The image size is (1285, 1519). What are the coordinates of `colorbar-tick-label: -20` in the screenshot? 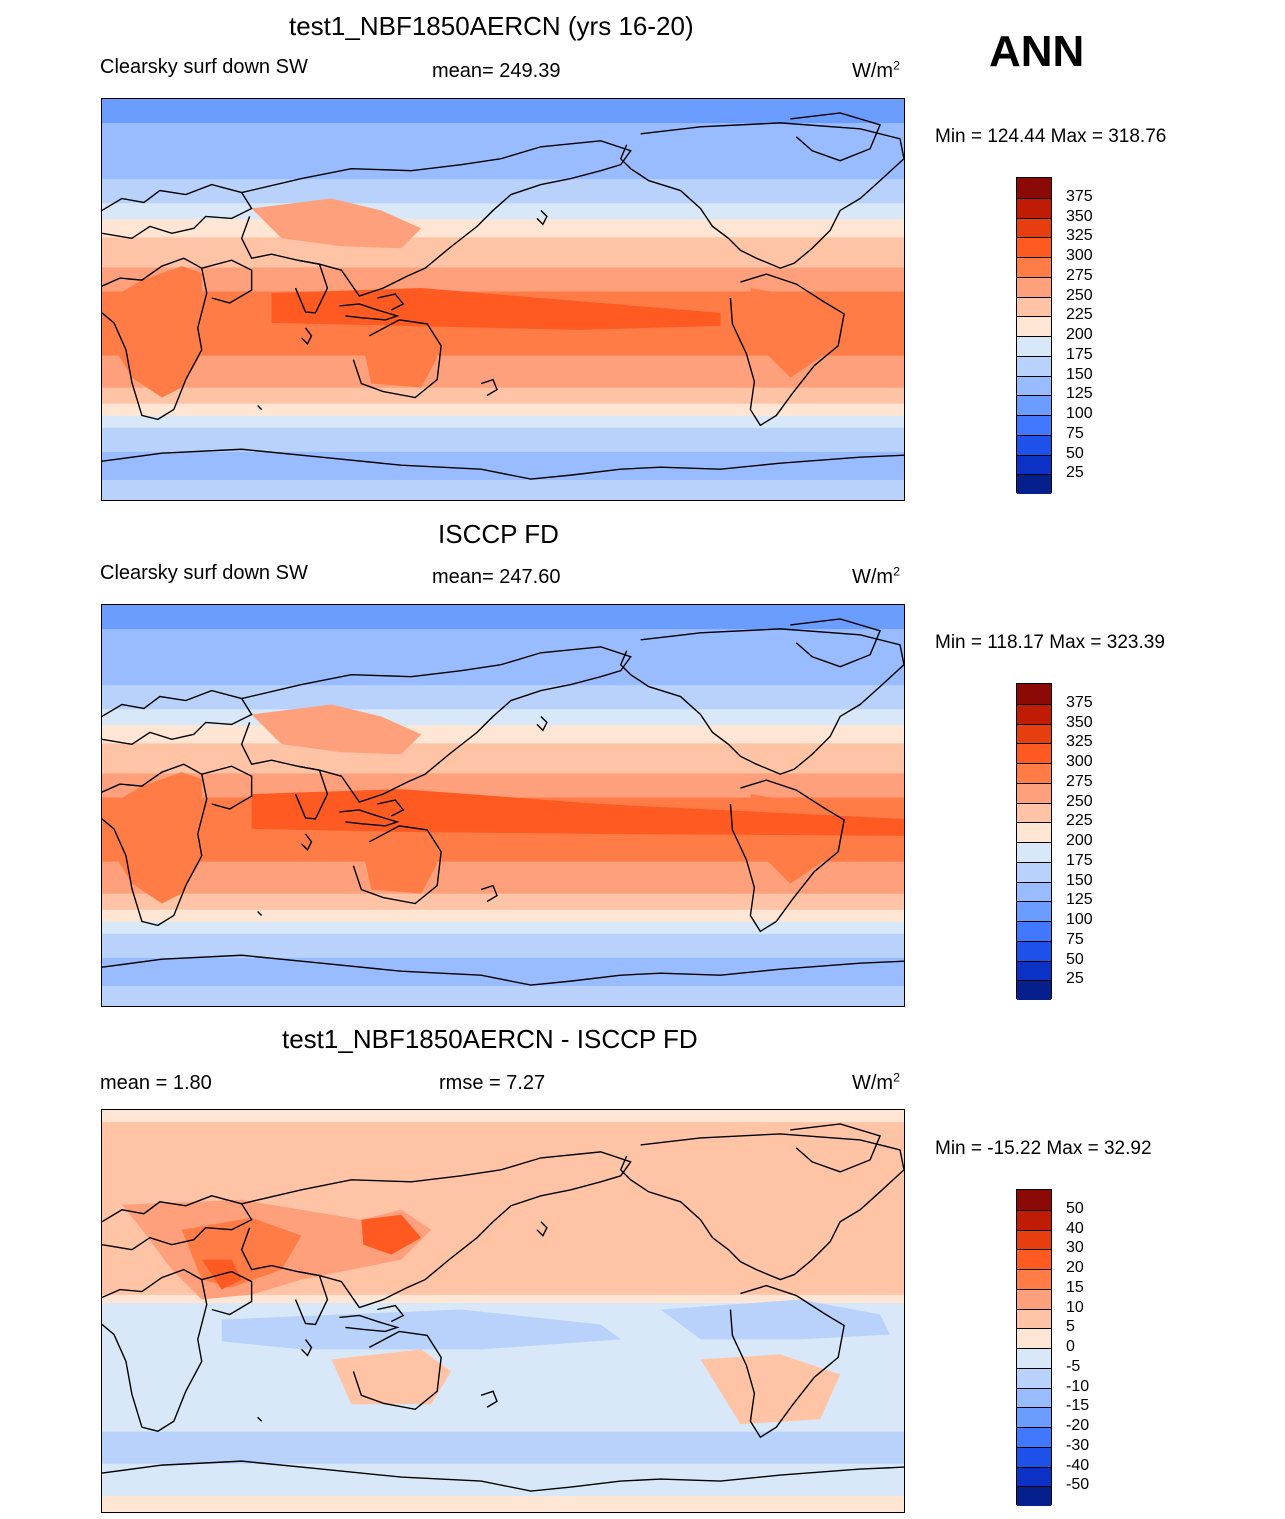 It's located at (1078, 1425).